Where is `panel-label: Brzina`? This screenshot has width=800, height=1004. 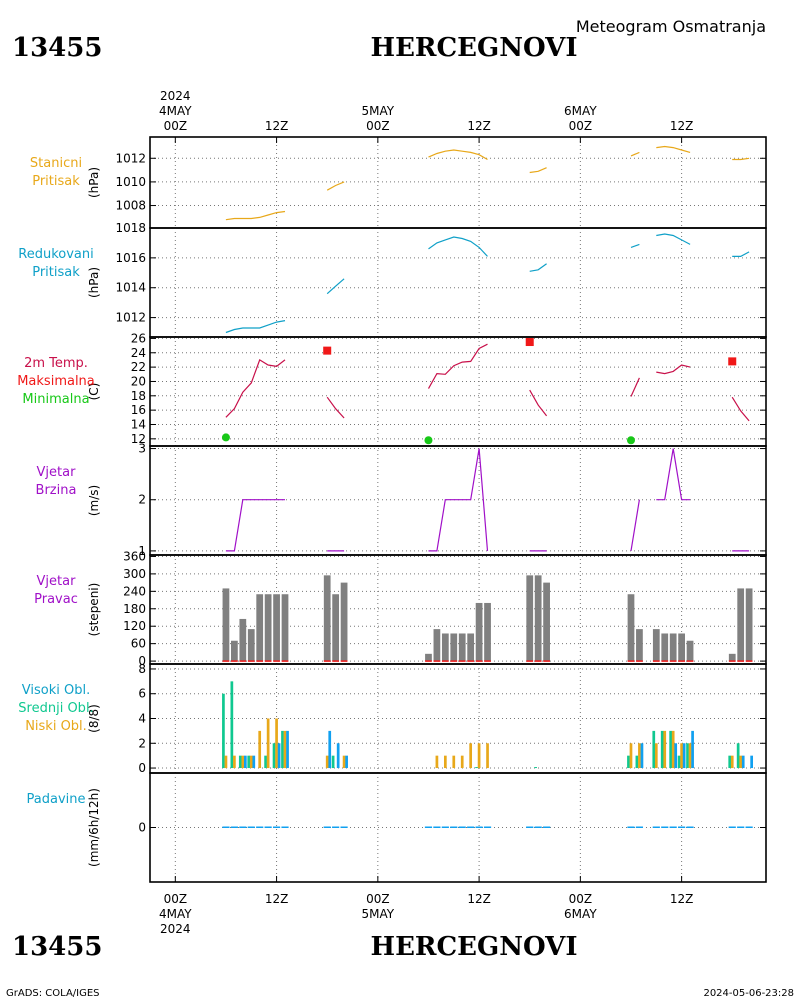 panel-label: Brzina is located at coordinates (56, 490).